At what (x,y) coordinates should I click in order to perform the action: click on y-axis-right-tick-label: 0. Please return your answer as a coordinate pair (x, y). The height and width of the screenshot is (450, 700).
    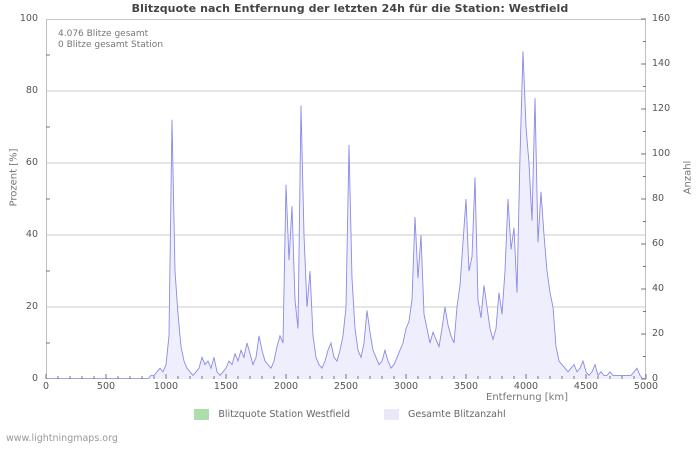
    Looking at the image, I should click on (655, 378).